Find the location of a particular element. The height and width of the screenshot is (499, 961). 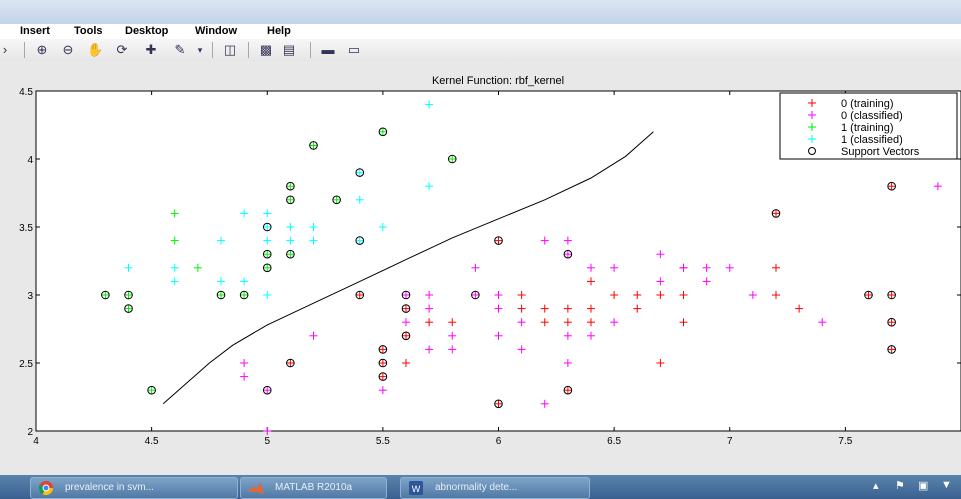

toolbar-separator is located at coordinates (310, 50).